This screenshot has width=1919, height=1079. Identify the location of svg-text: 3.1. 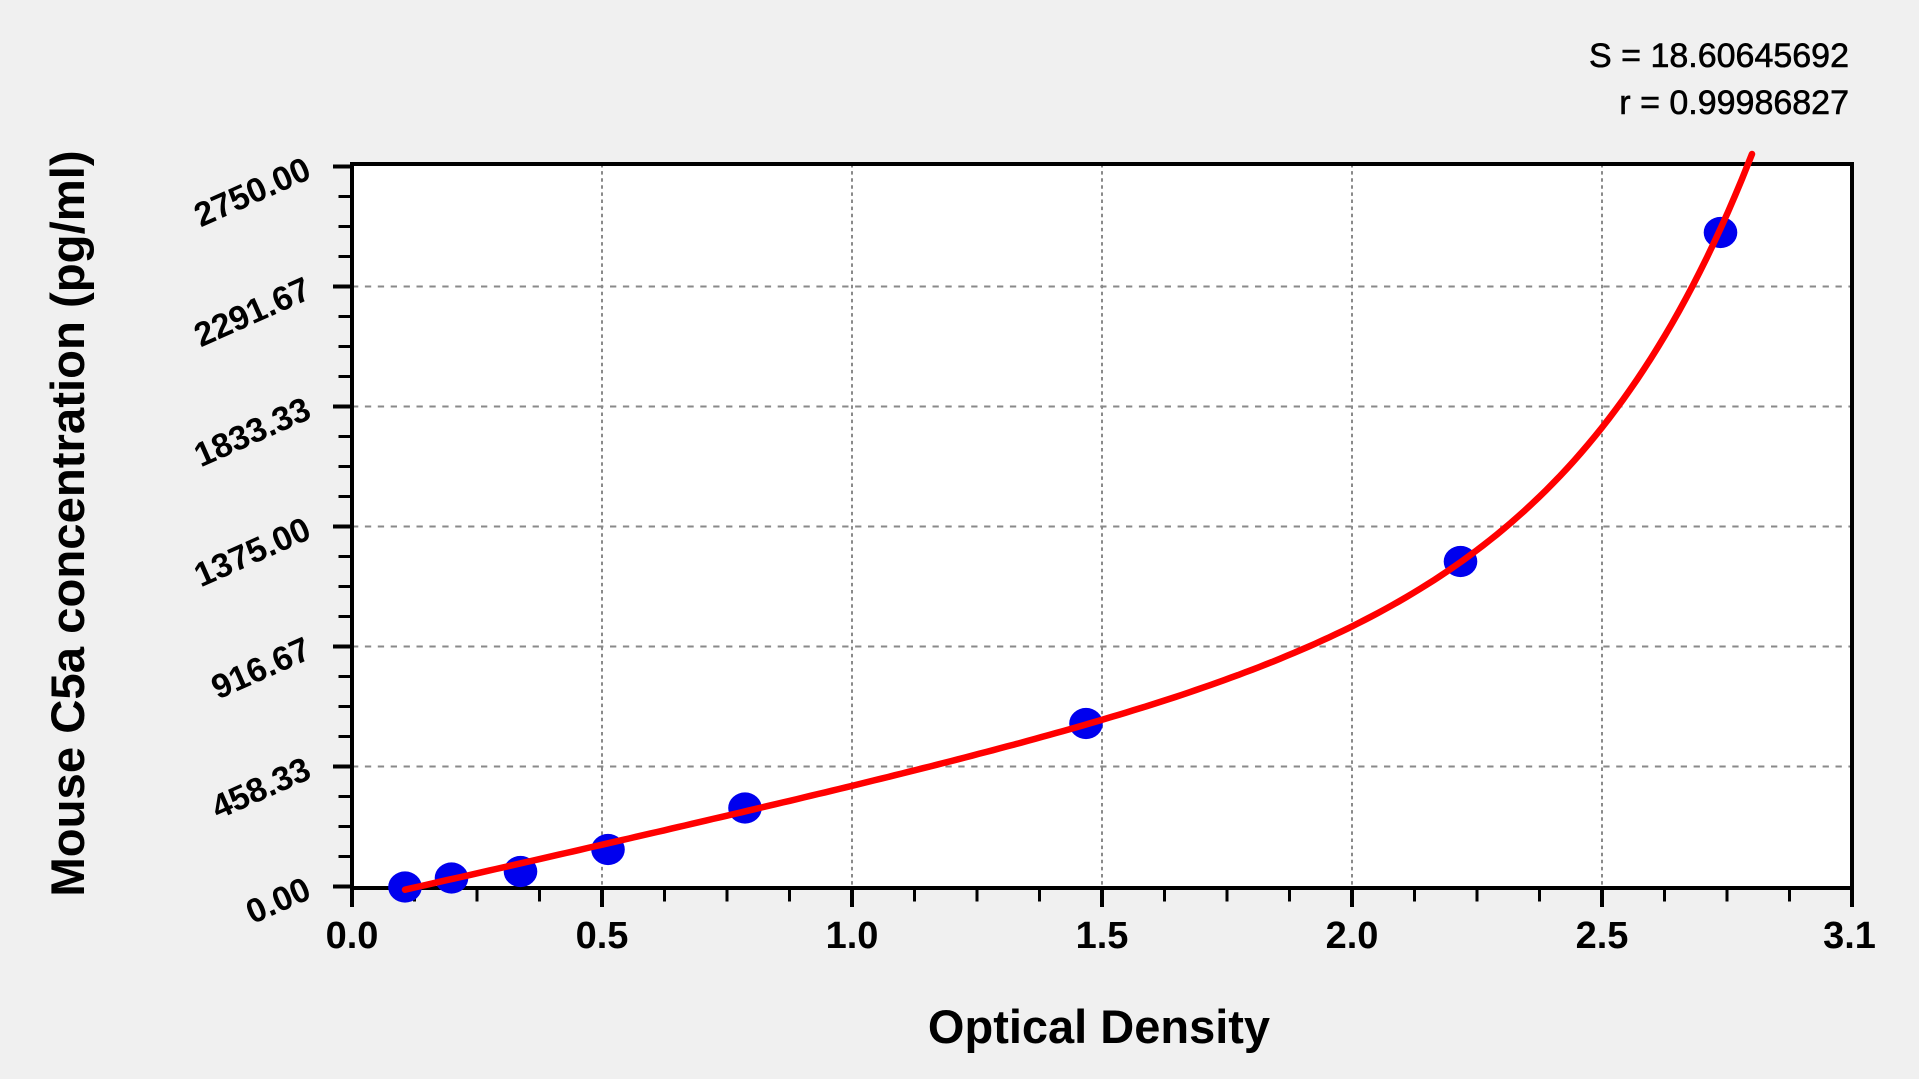
(1849, 936).